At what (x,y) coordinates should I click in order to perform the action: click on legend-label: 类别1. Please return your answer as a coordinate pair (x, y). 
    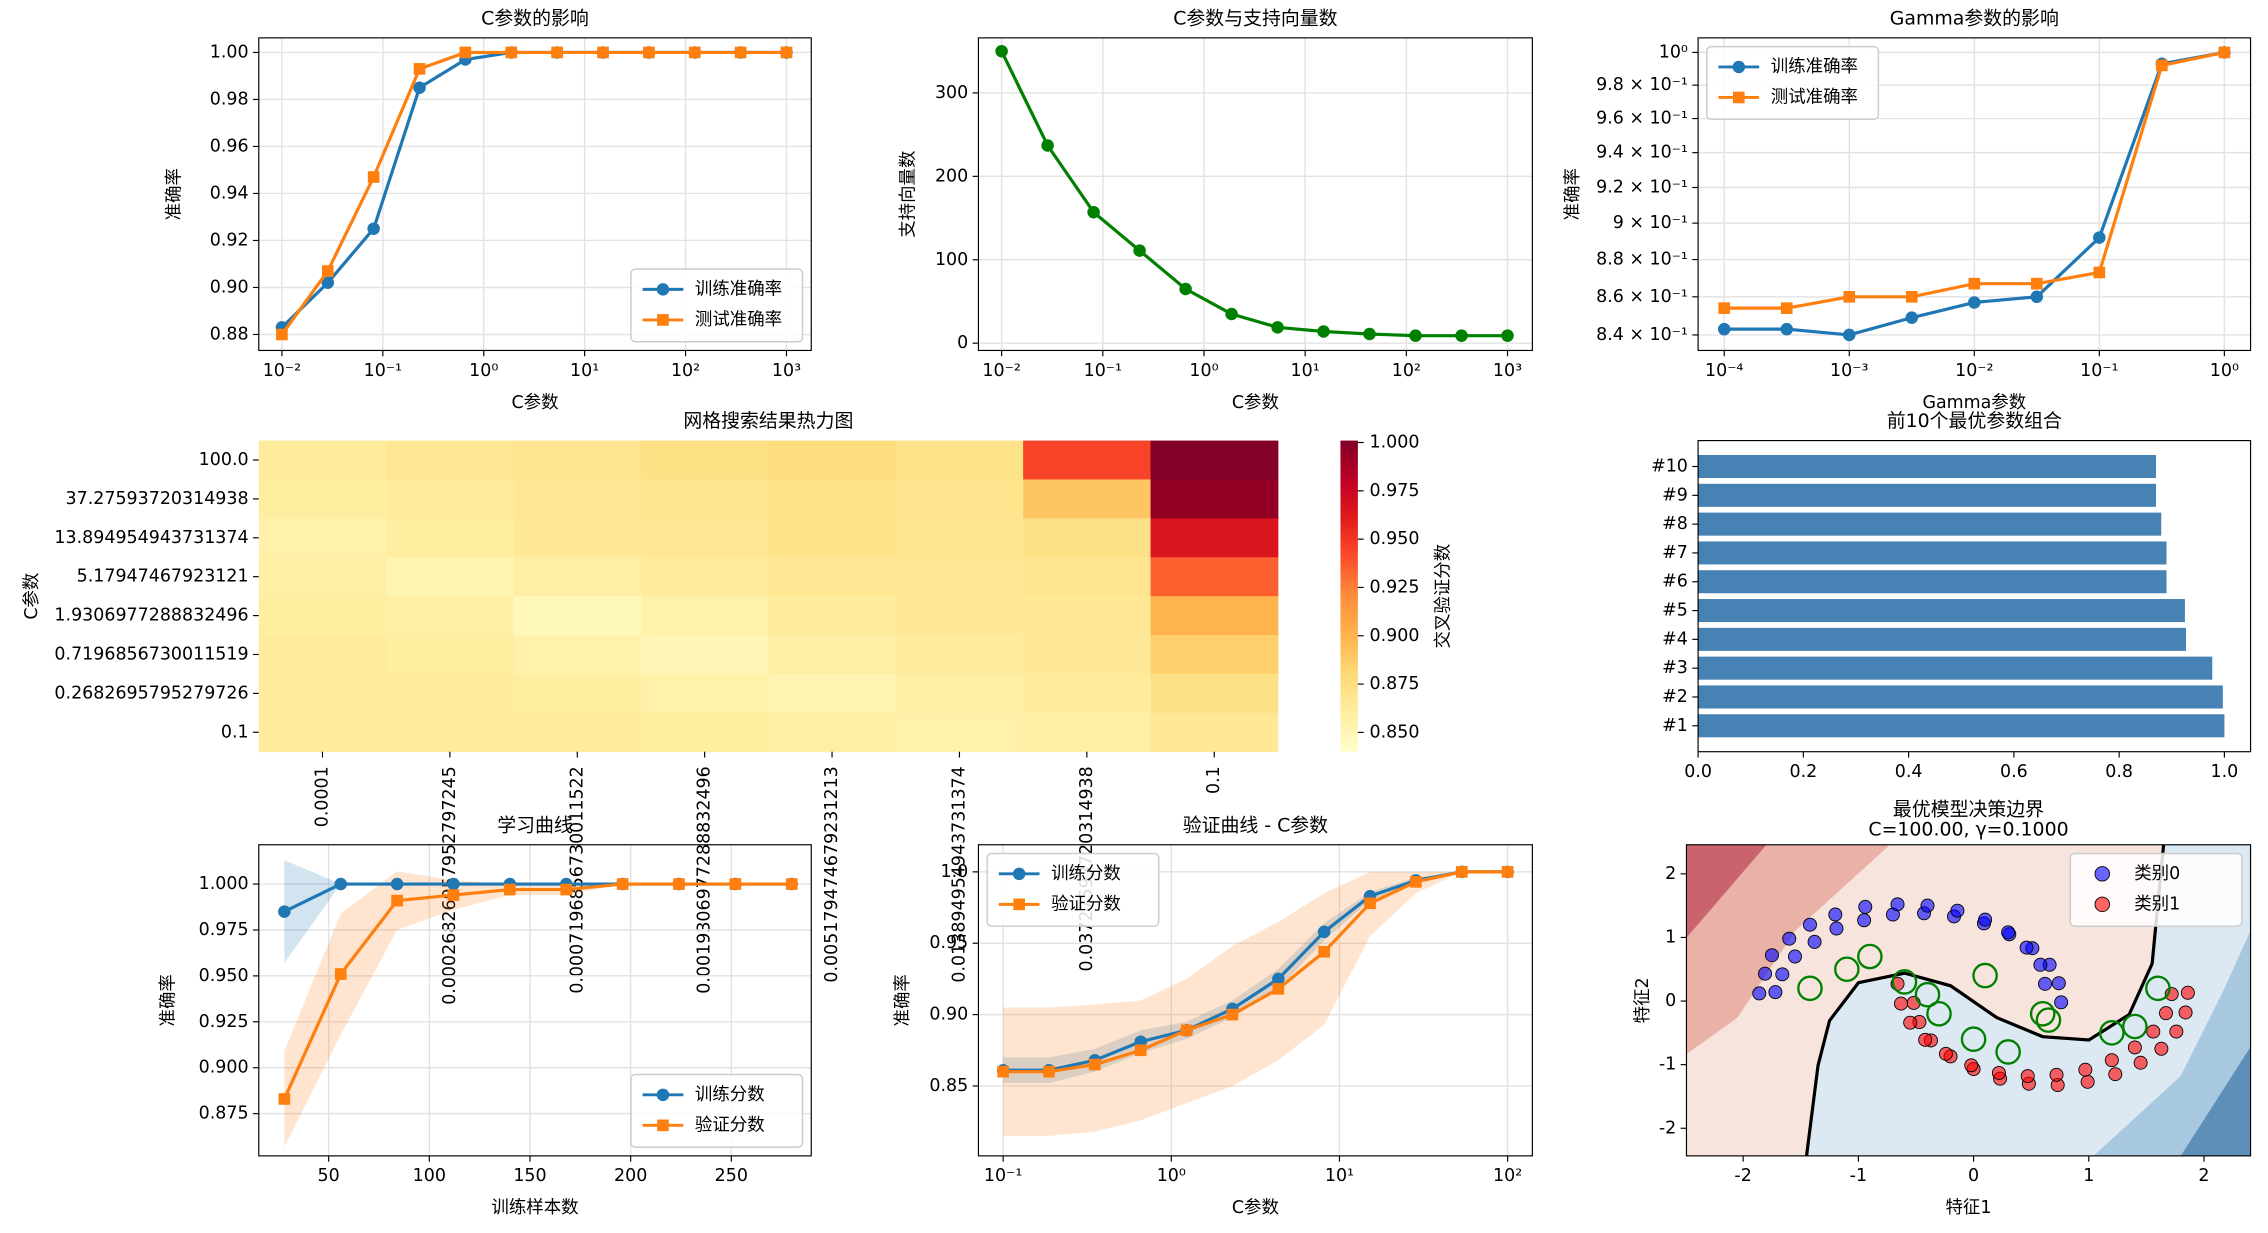
    Looking at the image, I should click on (2157, 904).